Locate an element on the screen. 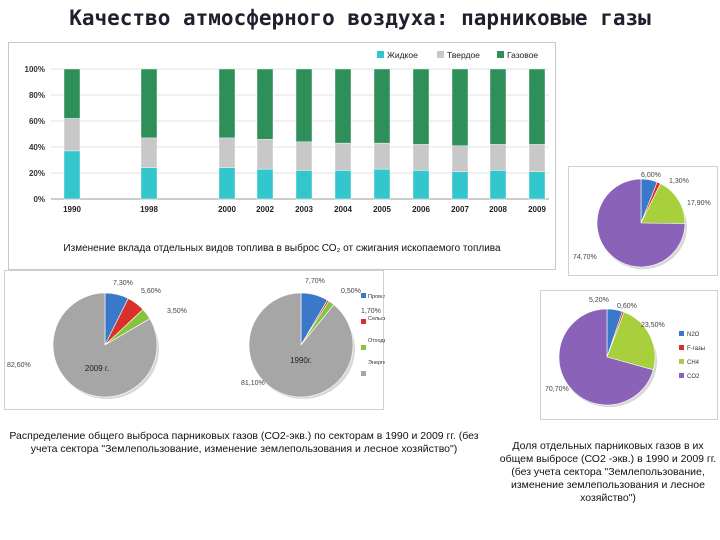 This screenshot has height=540, width=720. data-label: 1,30% is located at coordinates (679, 181).